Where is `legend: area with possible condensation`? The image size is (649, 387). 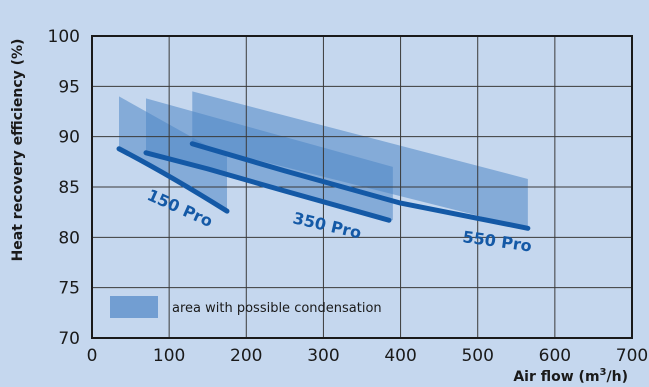
legend: area with possible condensation is located at coordinates (246, 307).